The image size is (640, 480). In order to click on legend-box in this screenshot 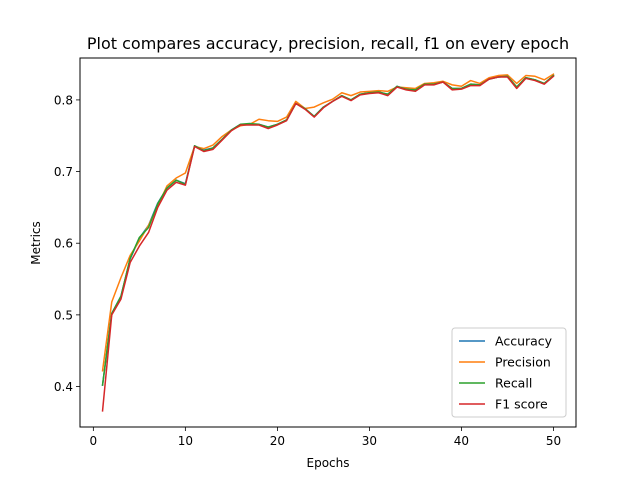, I will do `click(509, 372)`.